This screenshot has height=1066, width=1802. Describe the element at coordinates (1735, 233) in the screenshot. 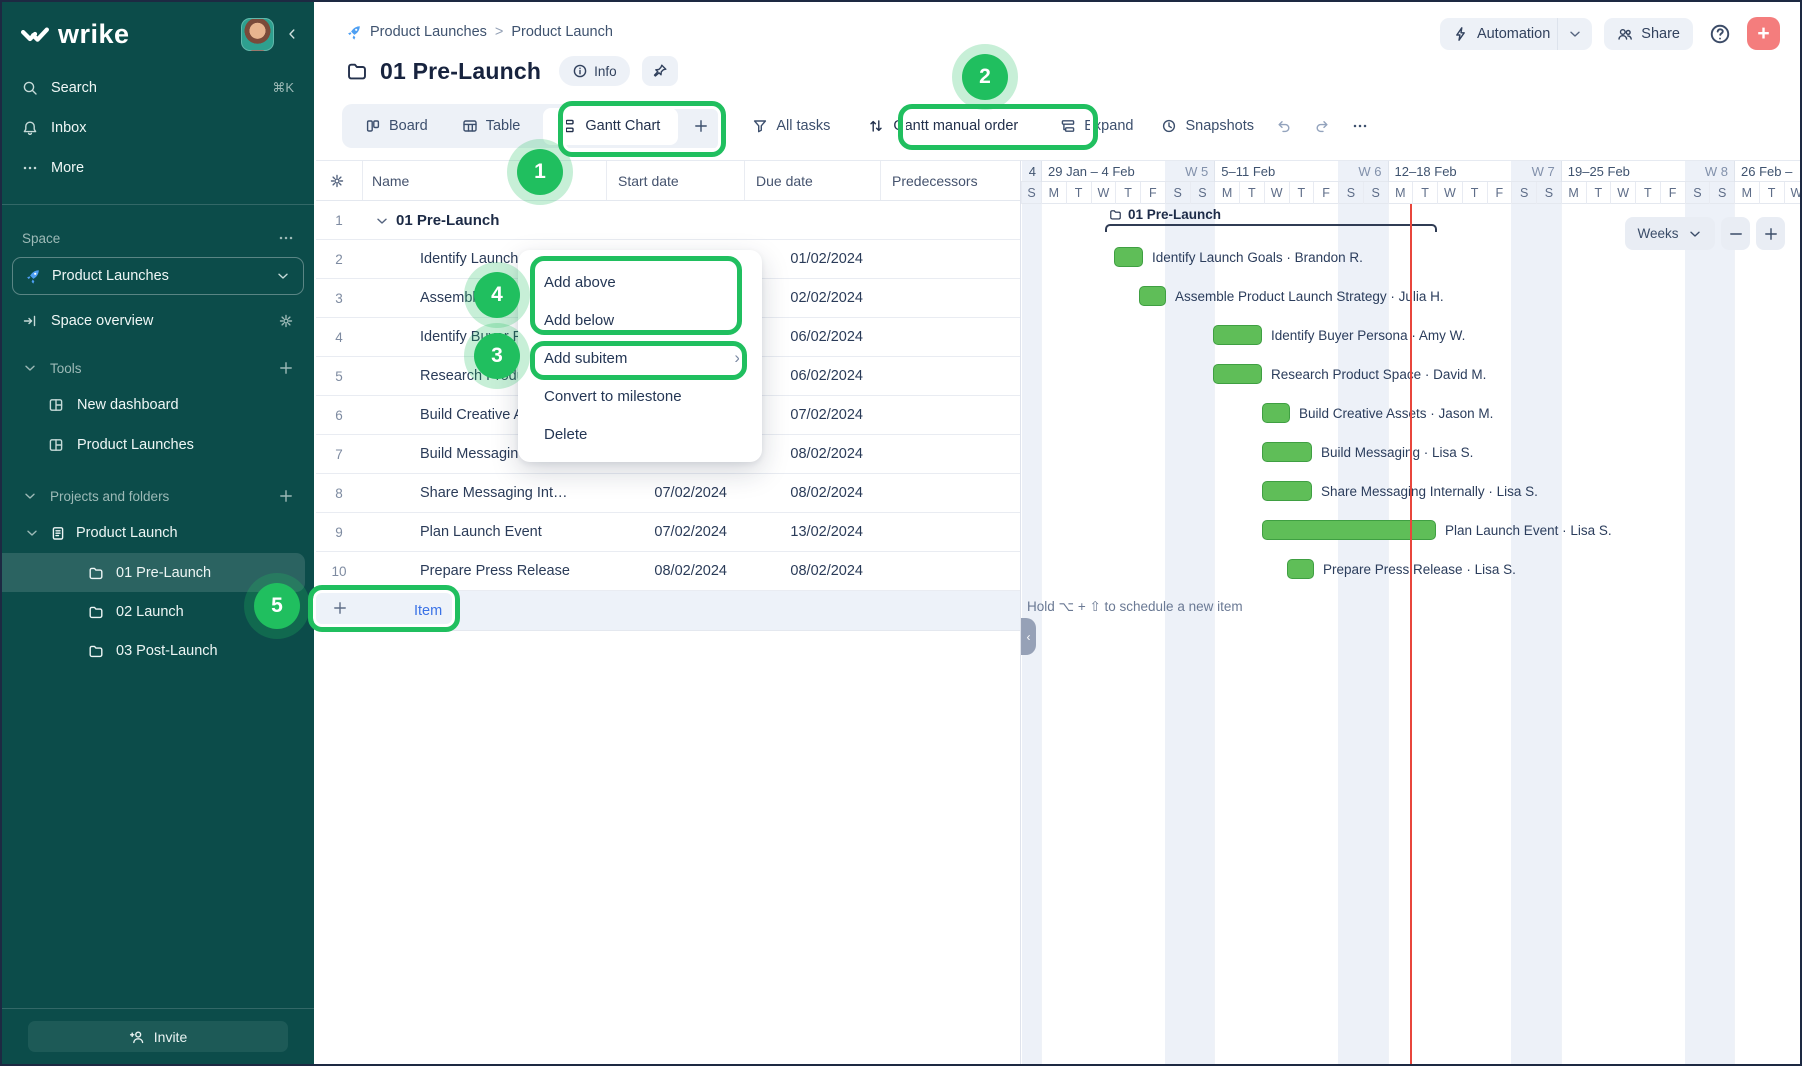

I see `zoom-out-button` at that location.